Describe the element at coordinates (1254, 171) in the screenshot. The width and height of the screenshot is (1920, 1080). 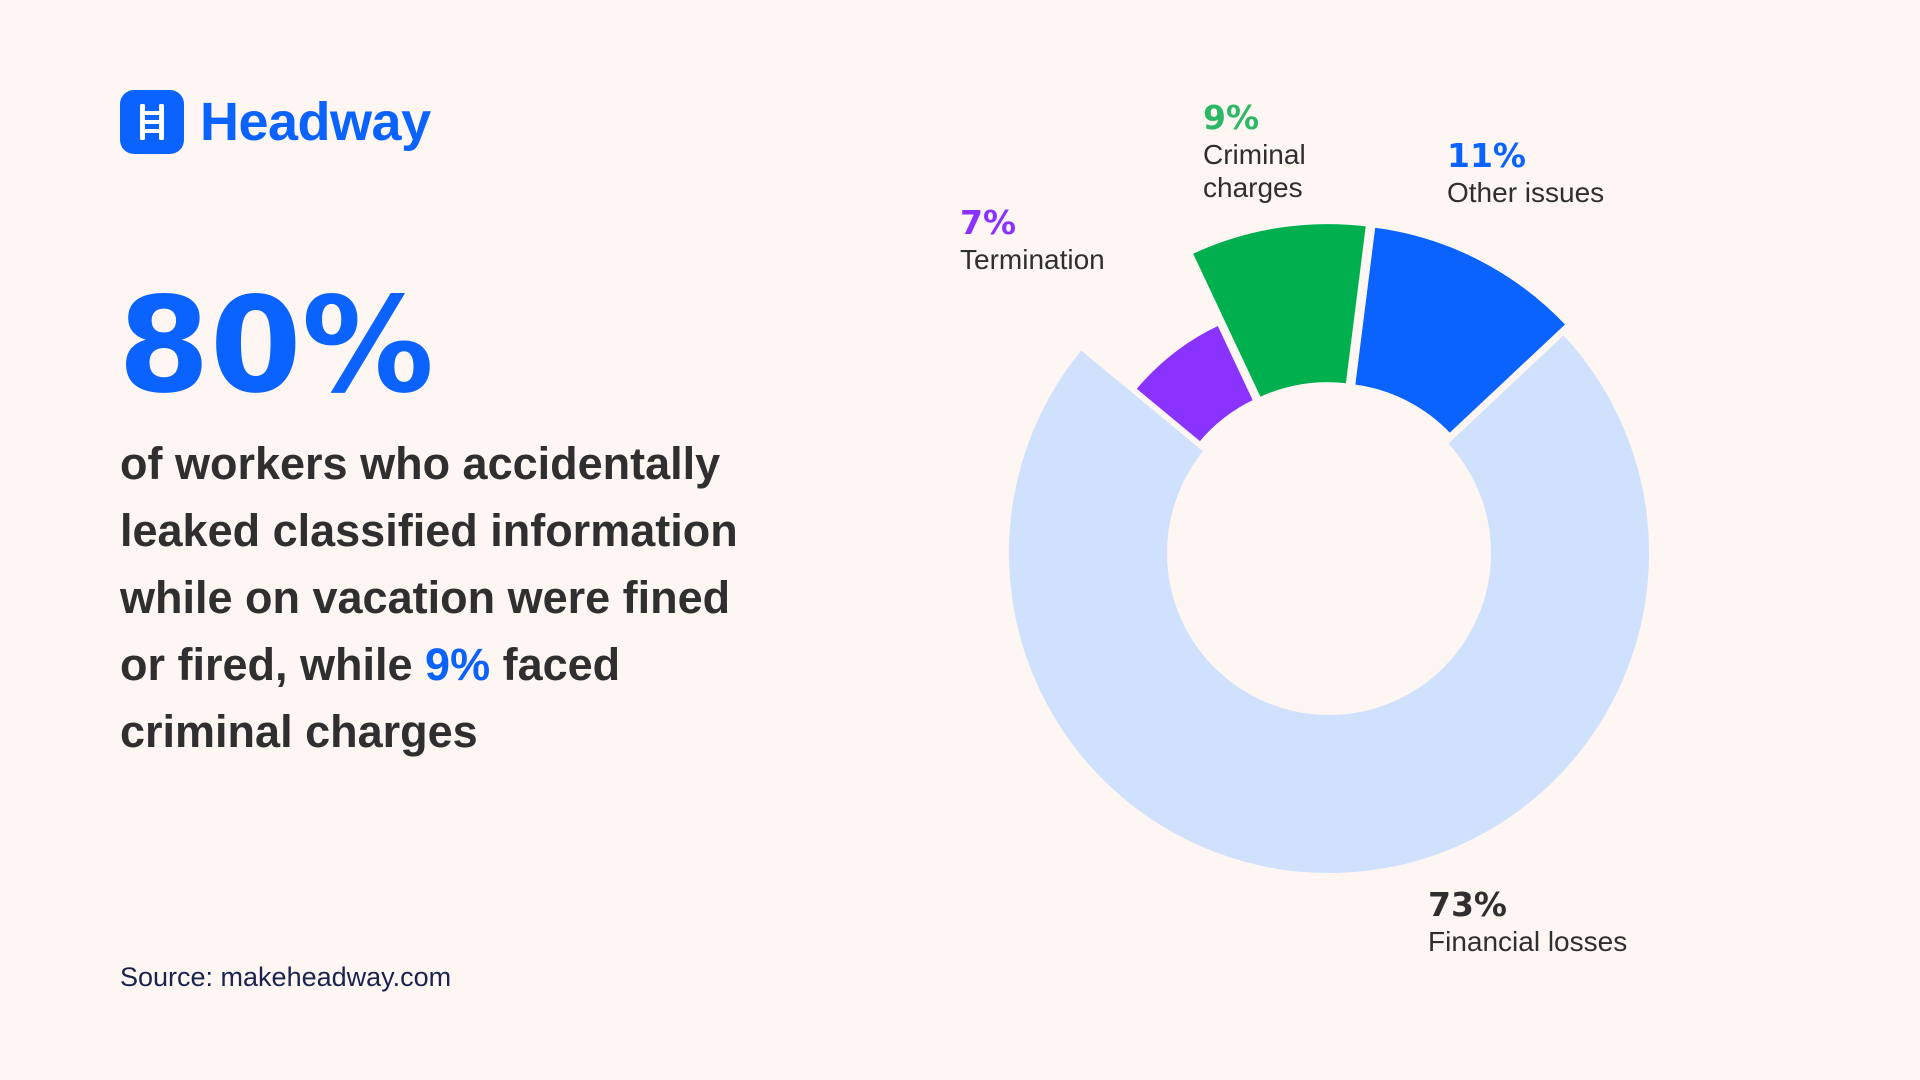
I see `cat-criminal-charges: Criminal charges` at that location.